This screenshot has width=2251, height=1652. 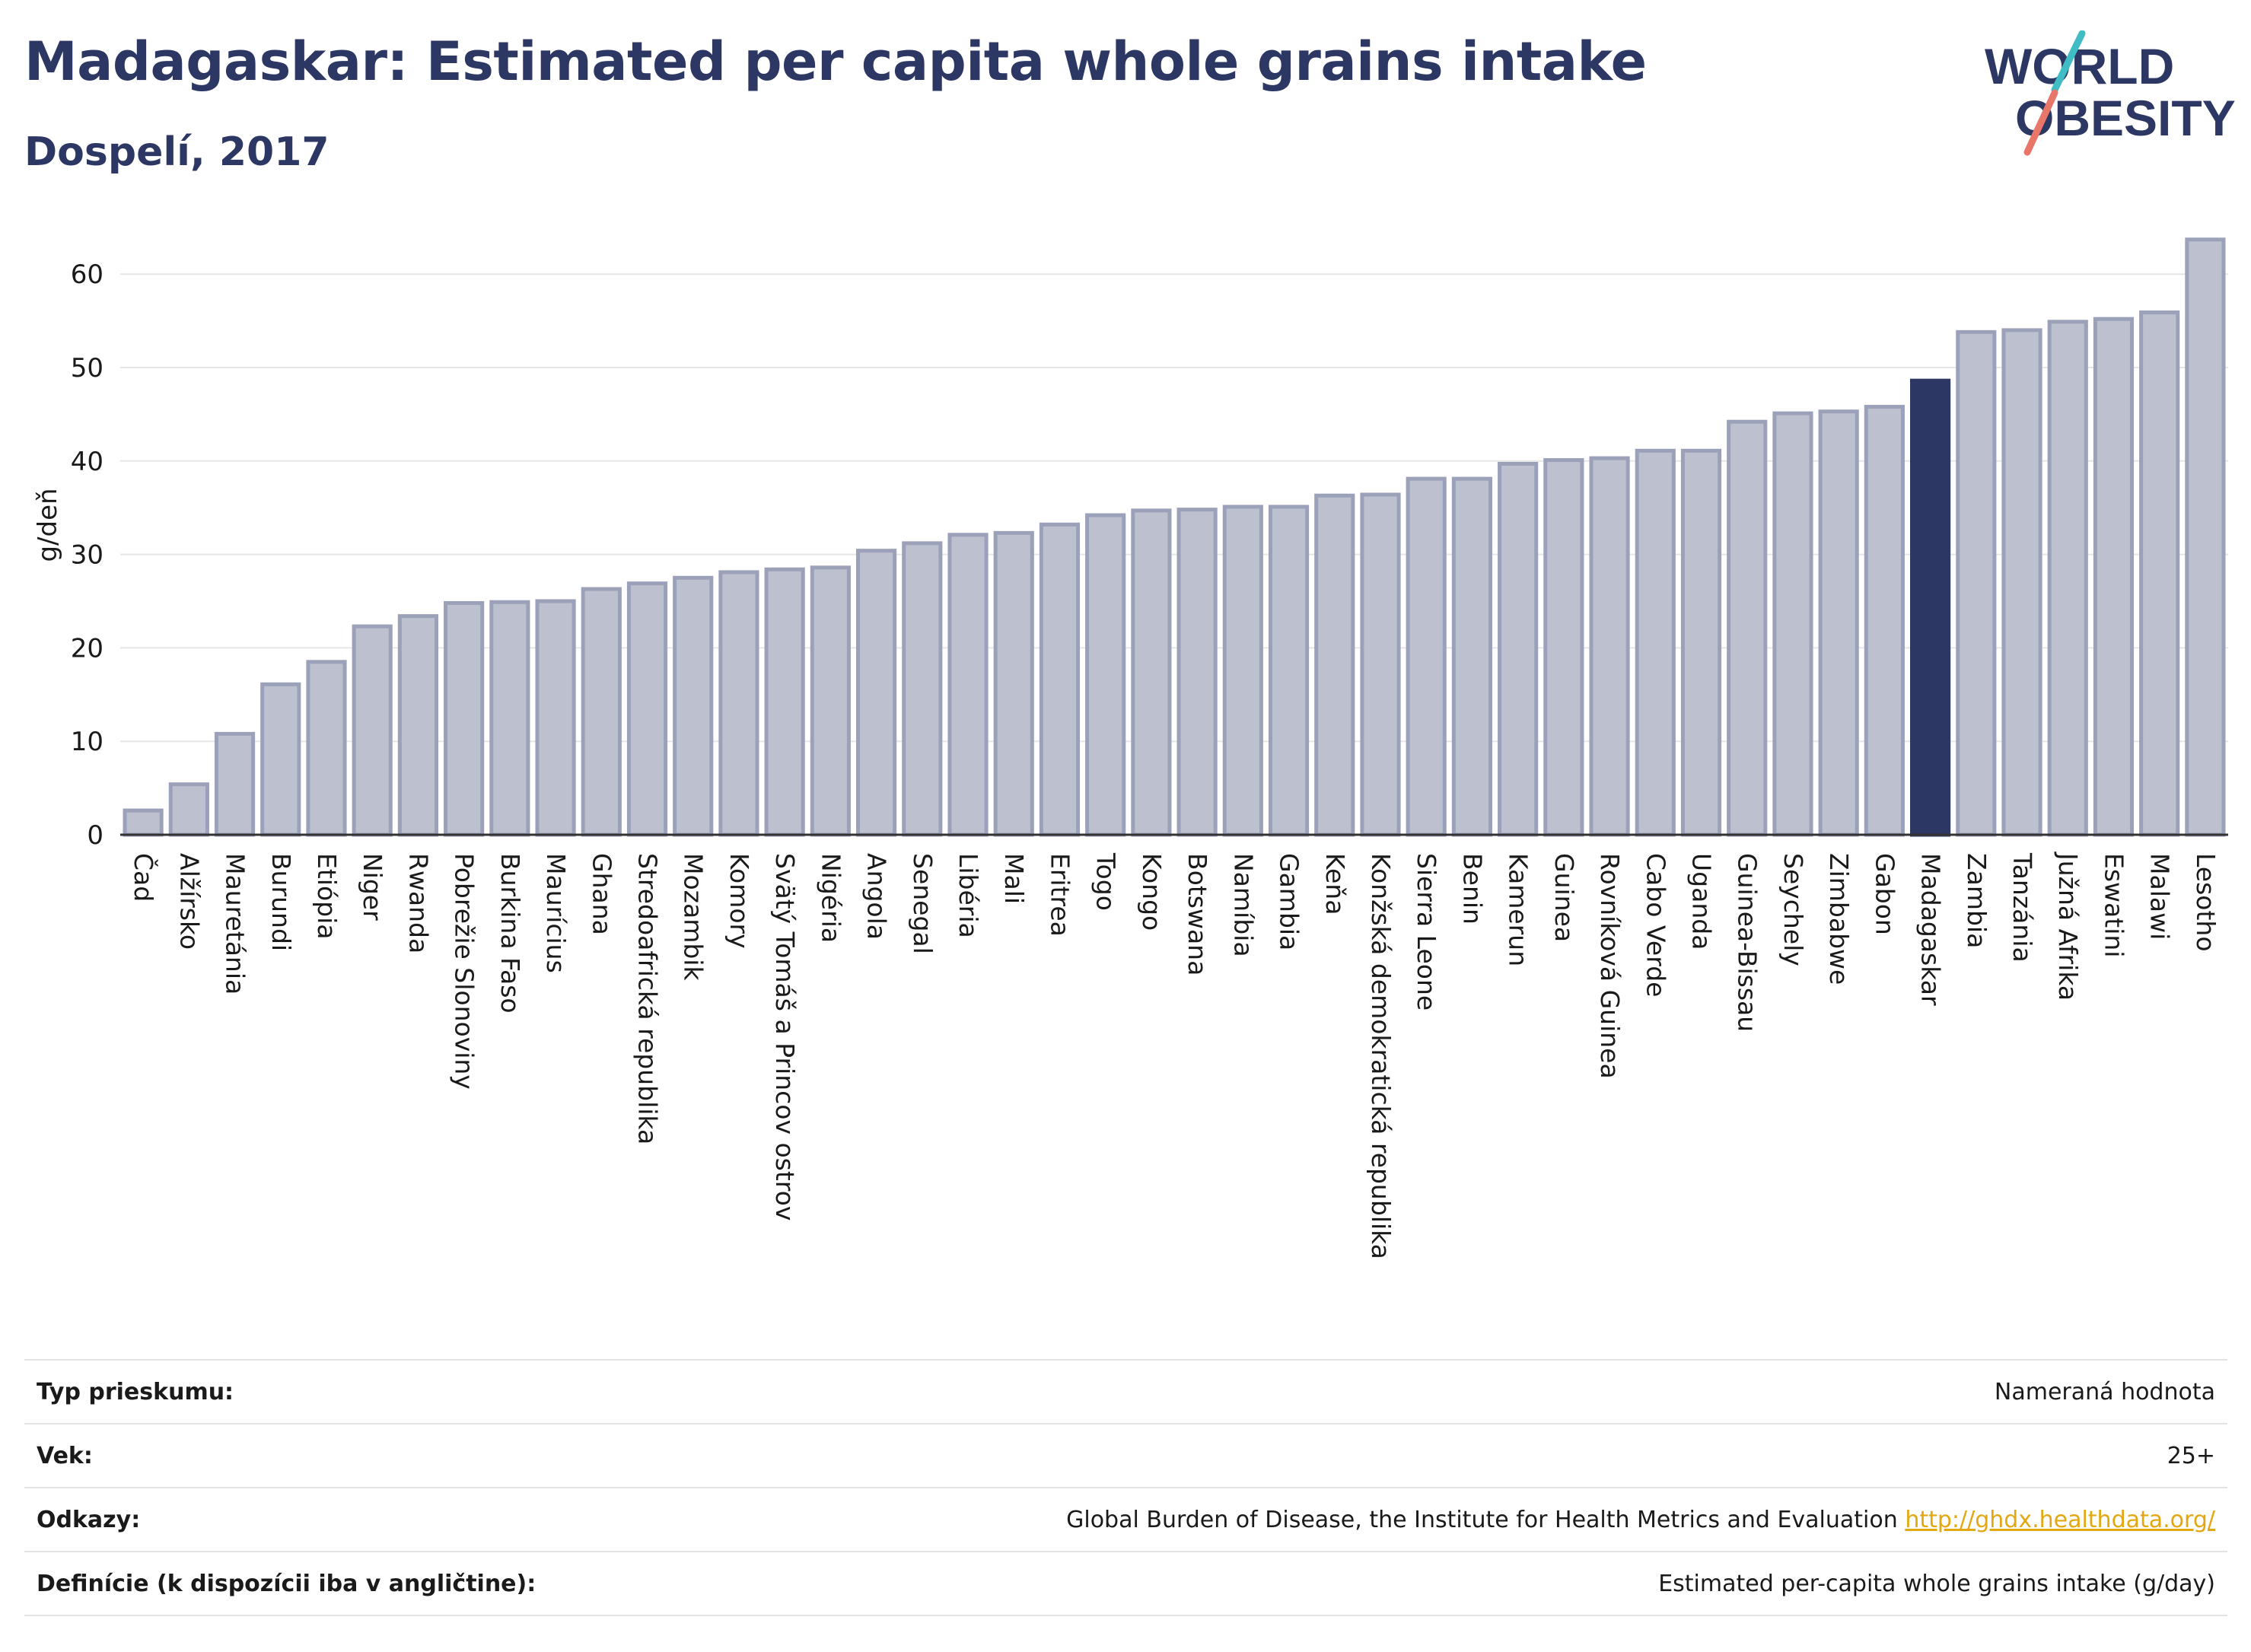 What do you see at coordinates (1977, 900) in the screenshot?
I see `x-tick-label: Zambia` at bounding box center [1977, 900].